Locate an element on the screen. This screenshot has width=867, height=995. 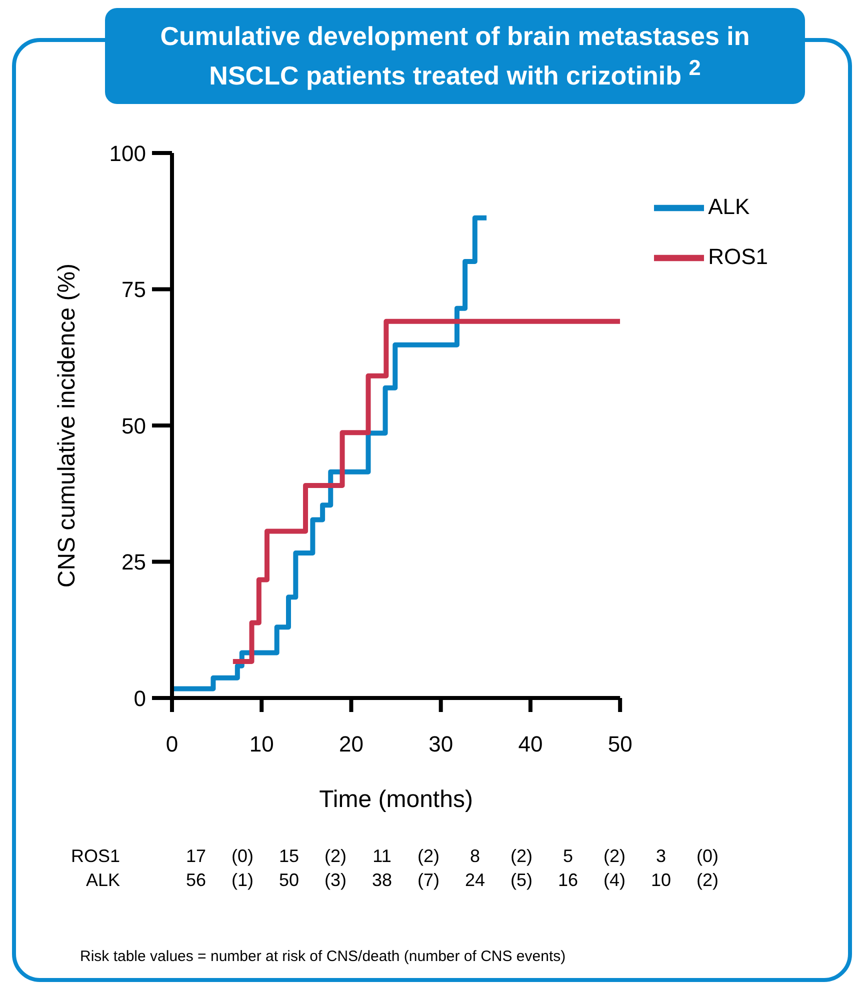
text: Risk table values = number at risk of CNS/death (number of CNS events) is located at coordinates (323, 956).